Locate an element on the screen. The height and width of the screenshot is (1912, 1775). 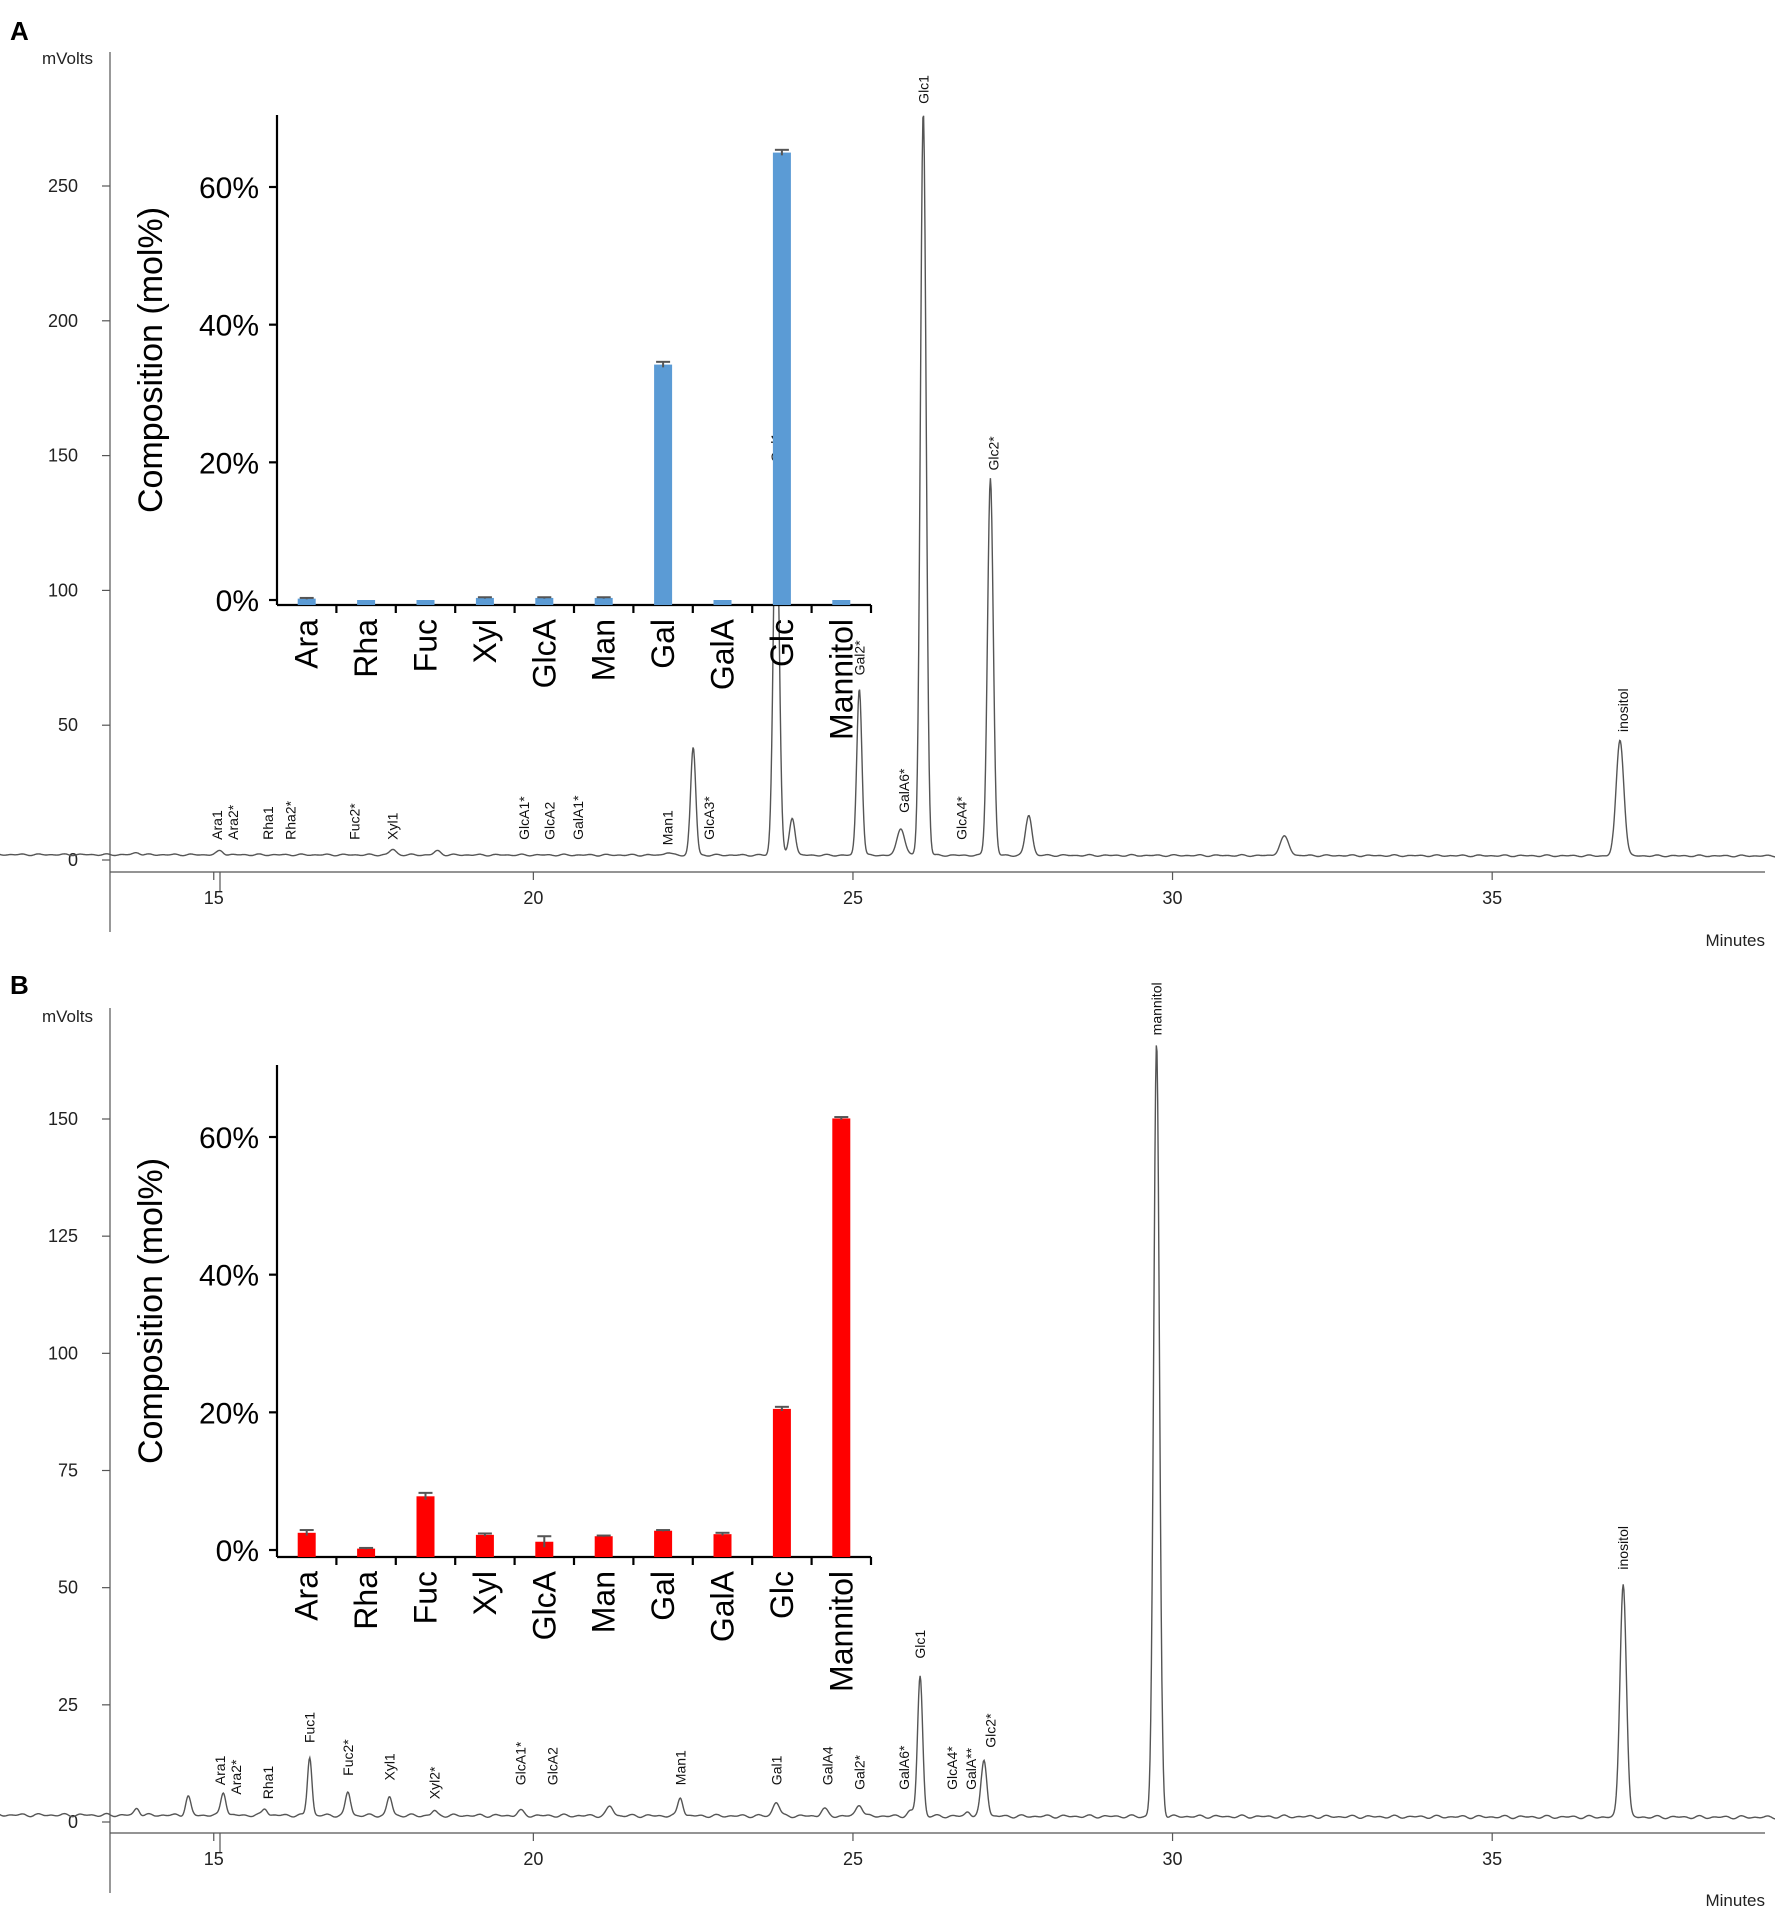
x-axis-unit-label: Minutes is located at coordinates (1735, 940).